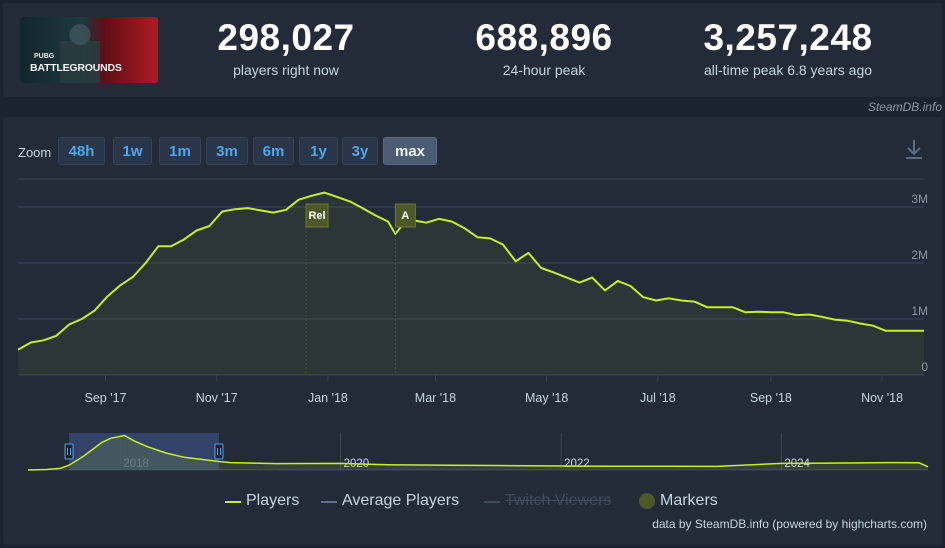  I want to click on x-tick-label: Sep '17, so click(105, 398).